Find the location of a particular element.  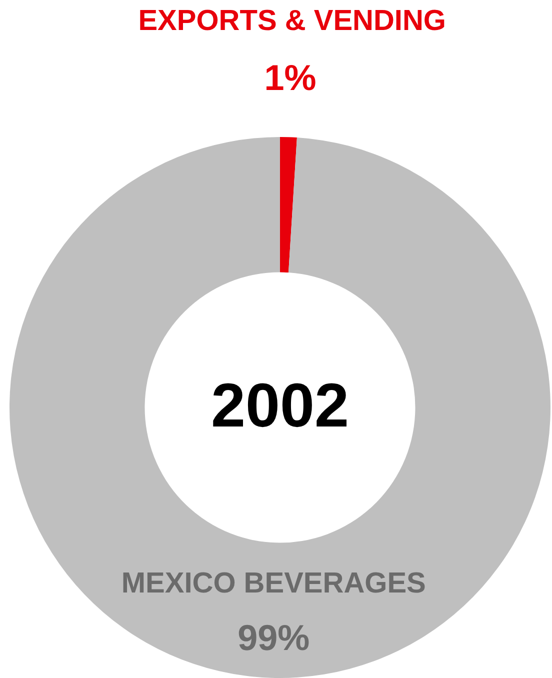

data-label: 99% is located at coordinates (274, 637).